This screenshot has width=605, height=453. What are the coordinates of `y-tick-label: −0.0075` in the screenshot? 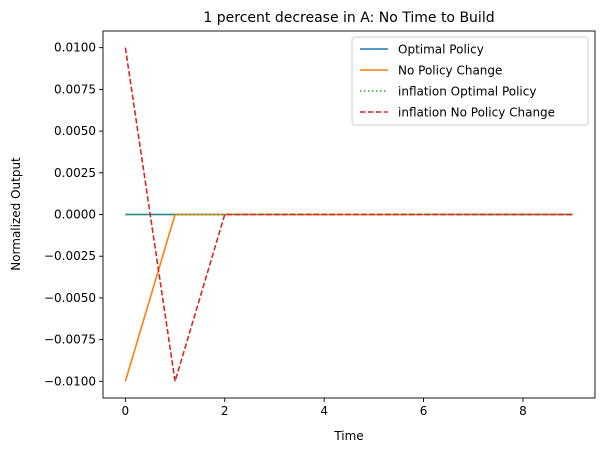 It's located at (70, 340).